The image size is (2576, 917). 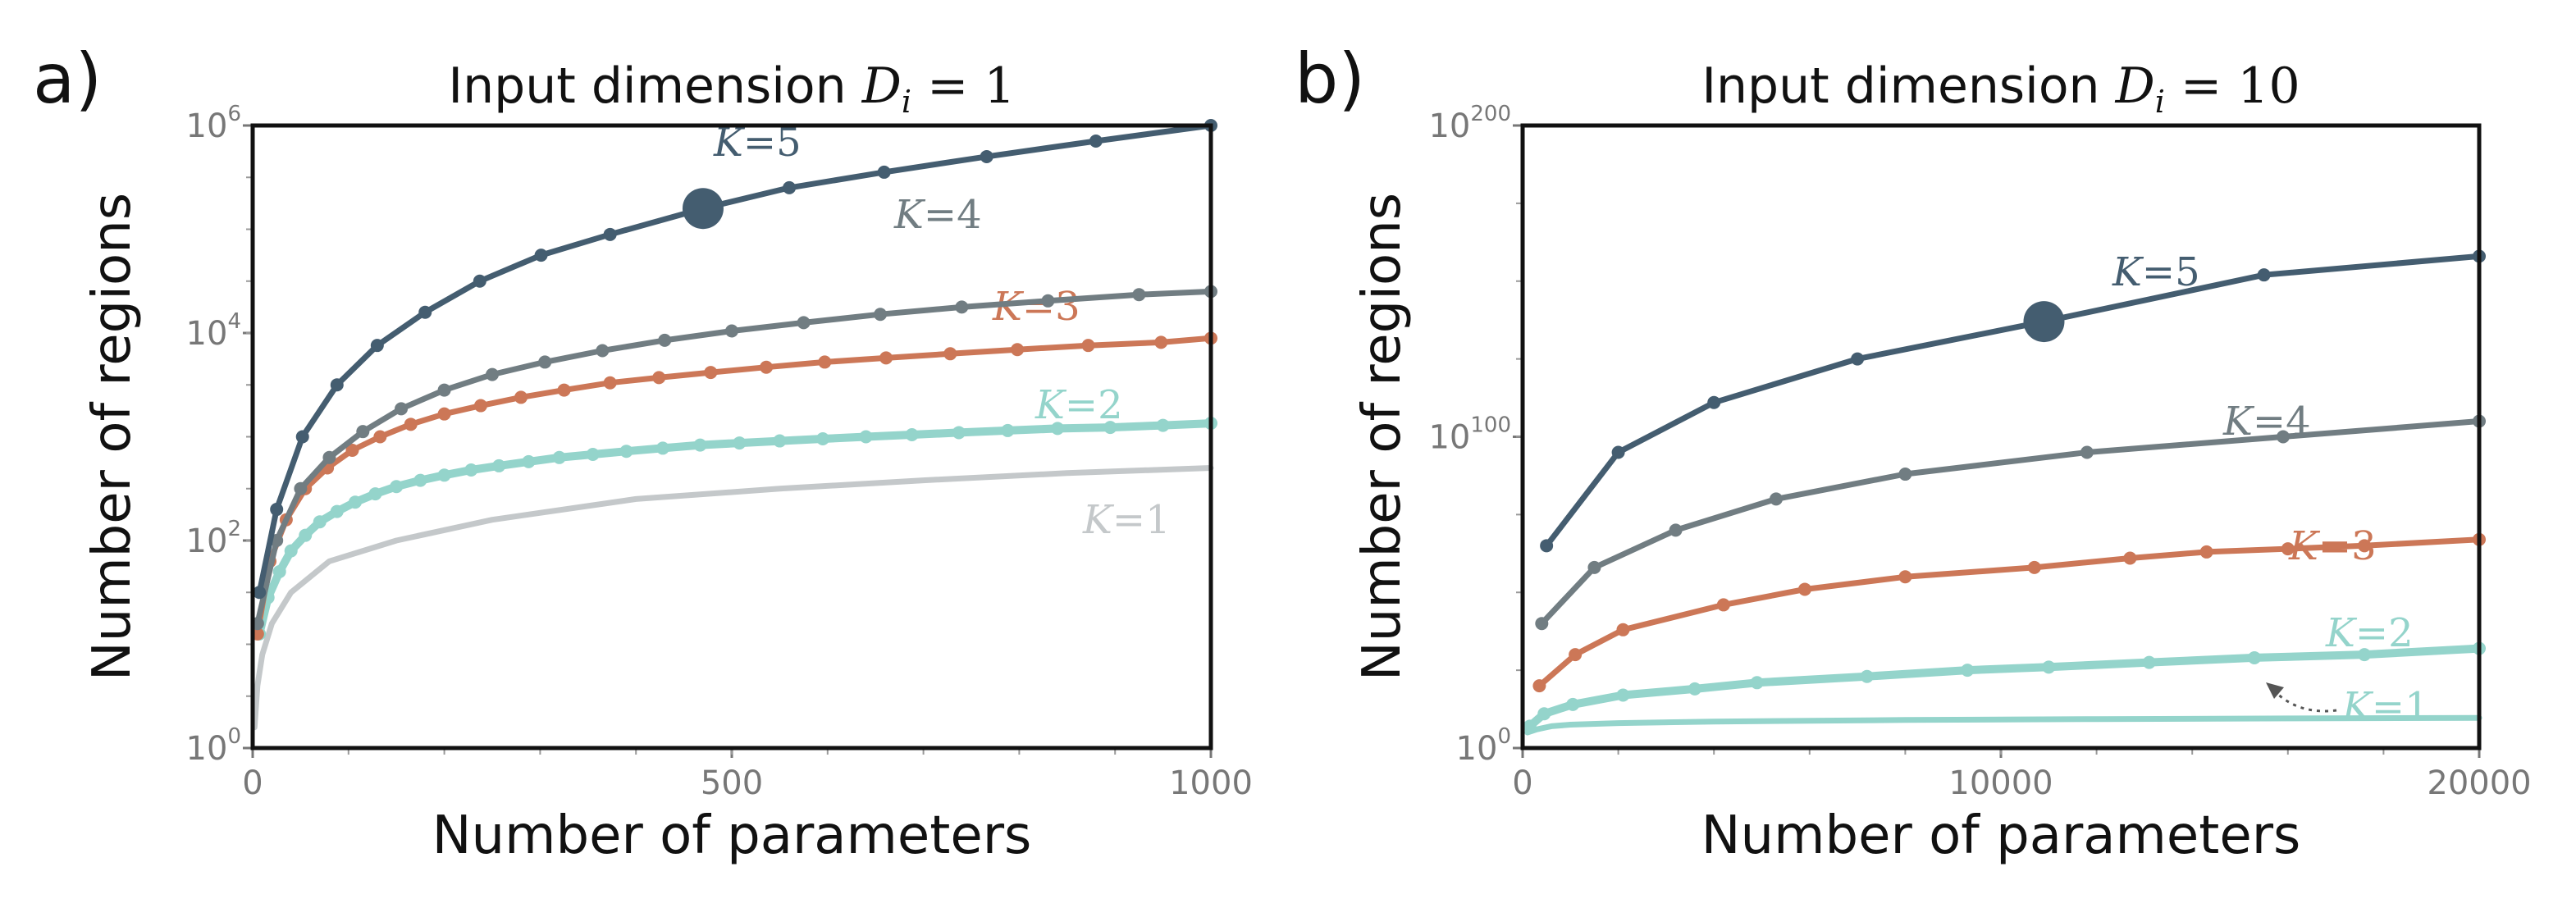 What do you see at coordinates (253, 783) in the screenshot?
I see `x-tick-label: 0` at bounding box center [253, 783].